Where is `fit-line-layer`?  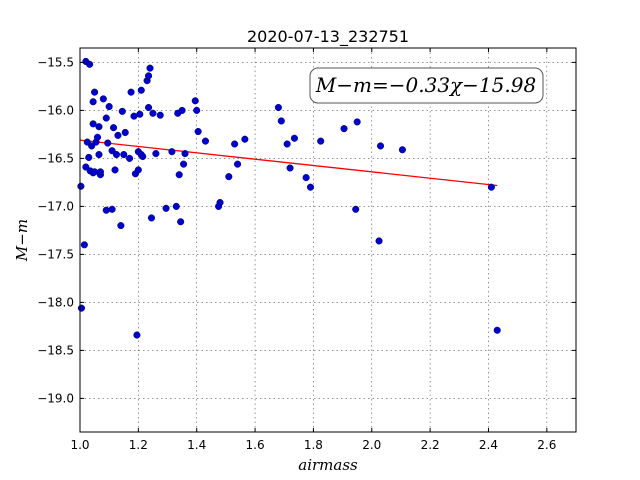
fit-line-layer is located at coordinates (288, 163).